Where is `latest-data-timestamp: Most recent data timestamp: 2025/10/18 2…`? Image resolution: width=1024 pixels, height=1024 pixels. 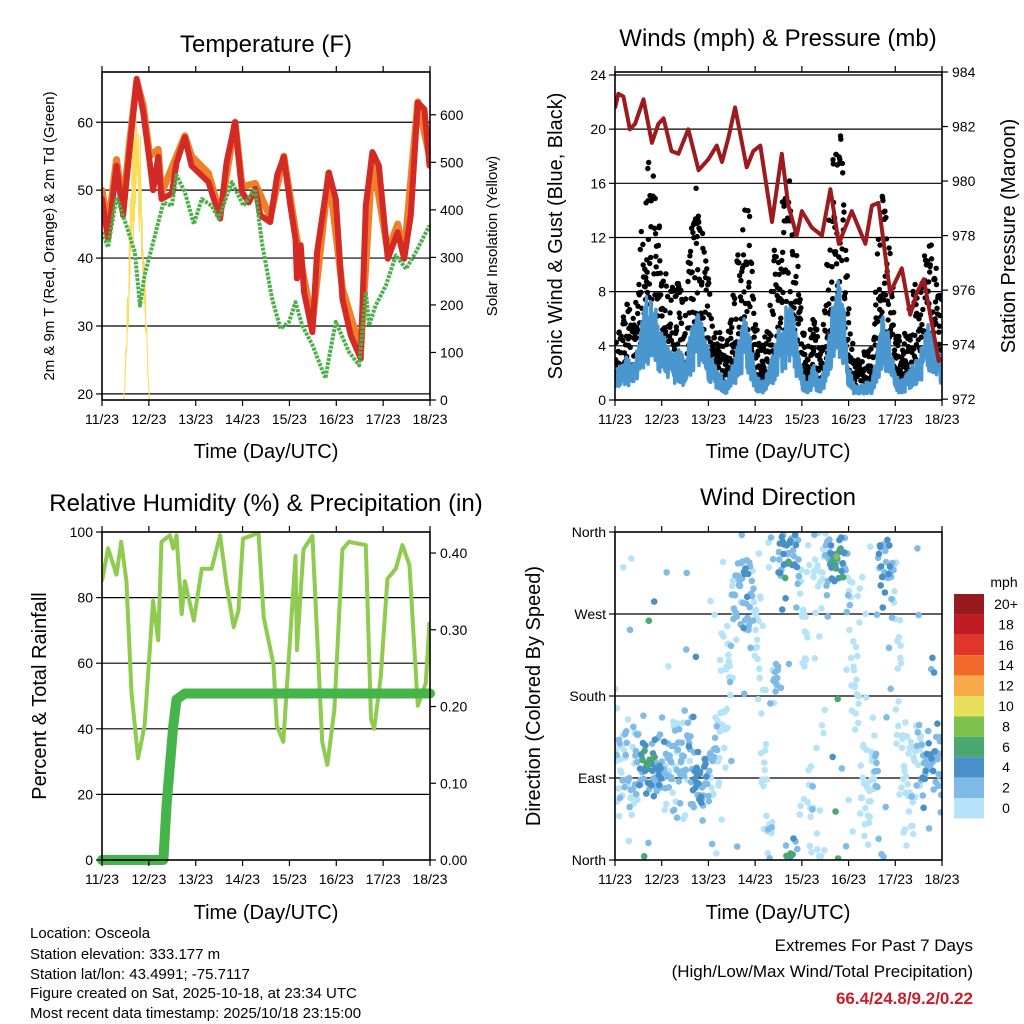 latest-data-timestamp: Most recent data timestamp: 2025/10/18 2… is located at coordinates (195, 1013).